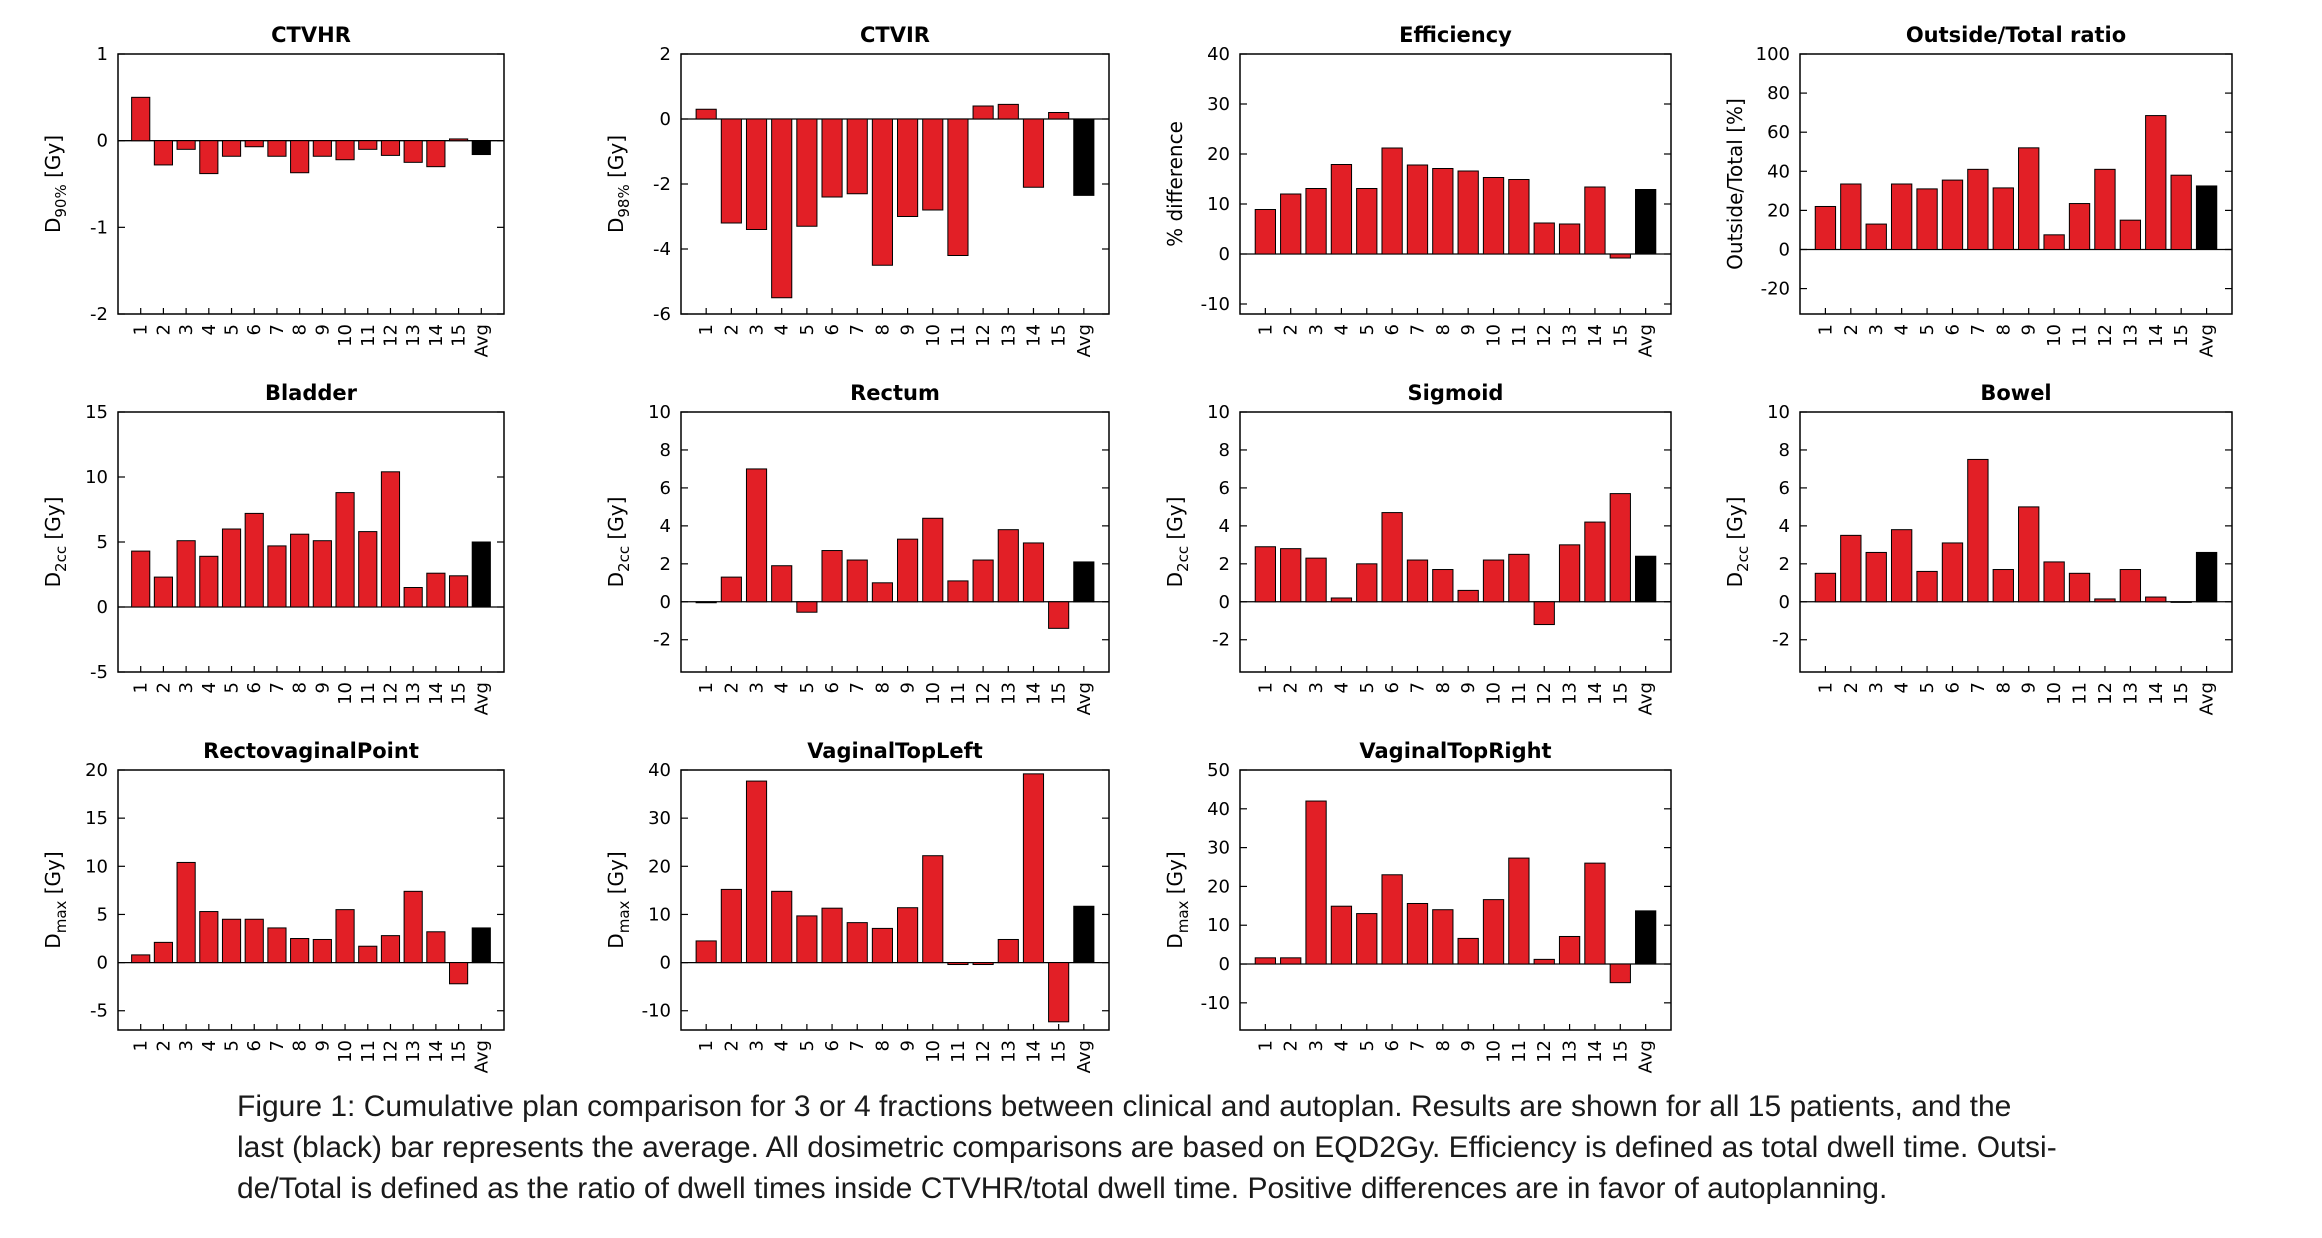 This screenshot has height=1238, width=2322. I want to click on x-tick-label: Avg, so click(1084, 698).